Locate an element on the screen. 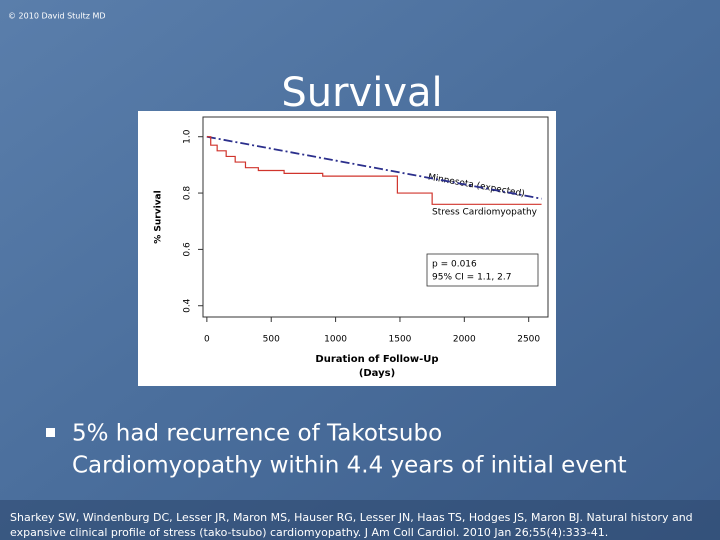 The image size is (720, 540). footer-band is located at coordinates (360, 520).